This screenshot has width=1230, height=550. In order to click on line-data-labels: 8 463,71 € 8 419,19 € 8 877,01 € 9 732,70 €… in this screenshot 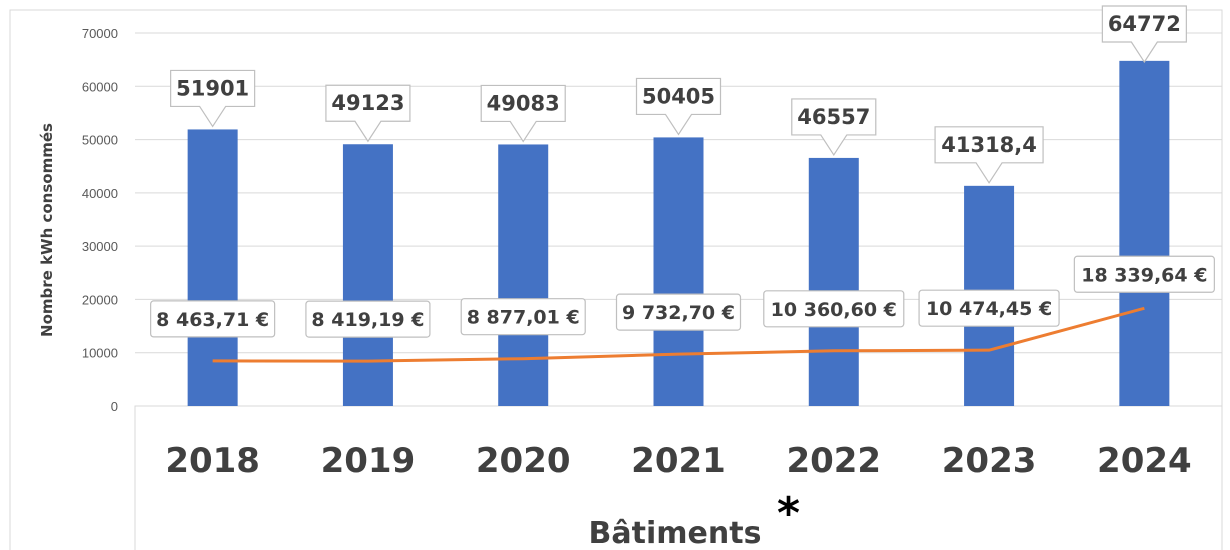, I will do `click(682, 296)`.